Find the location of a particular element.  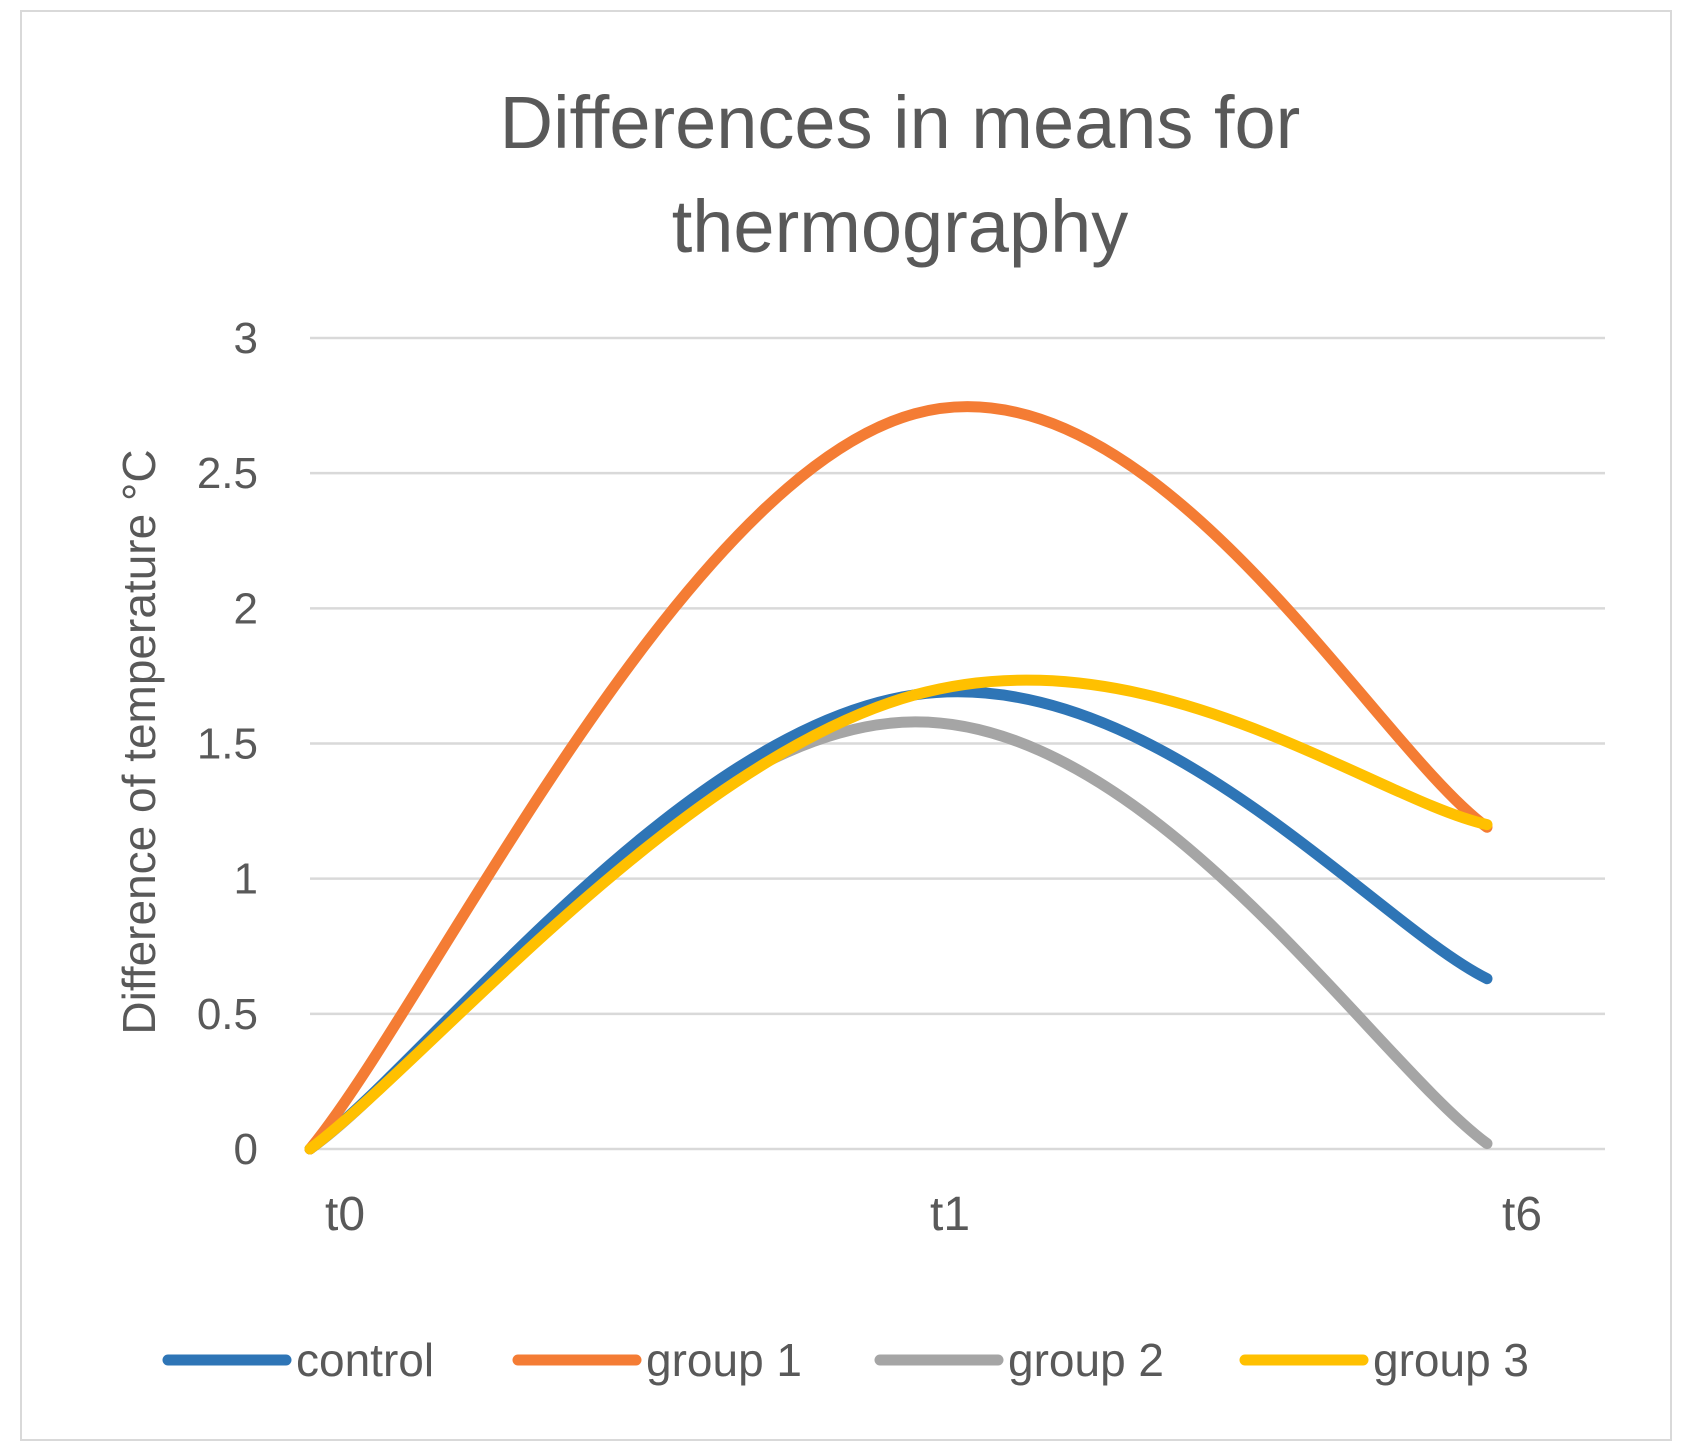

legend-label: group 2 is located at coordinates (1086, 1360).